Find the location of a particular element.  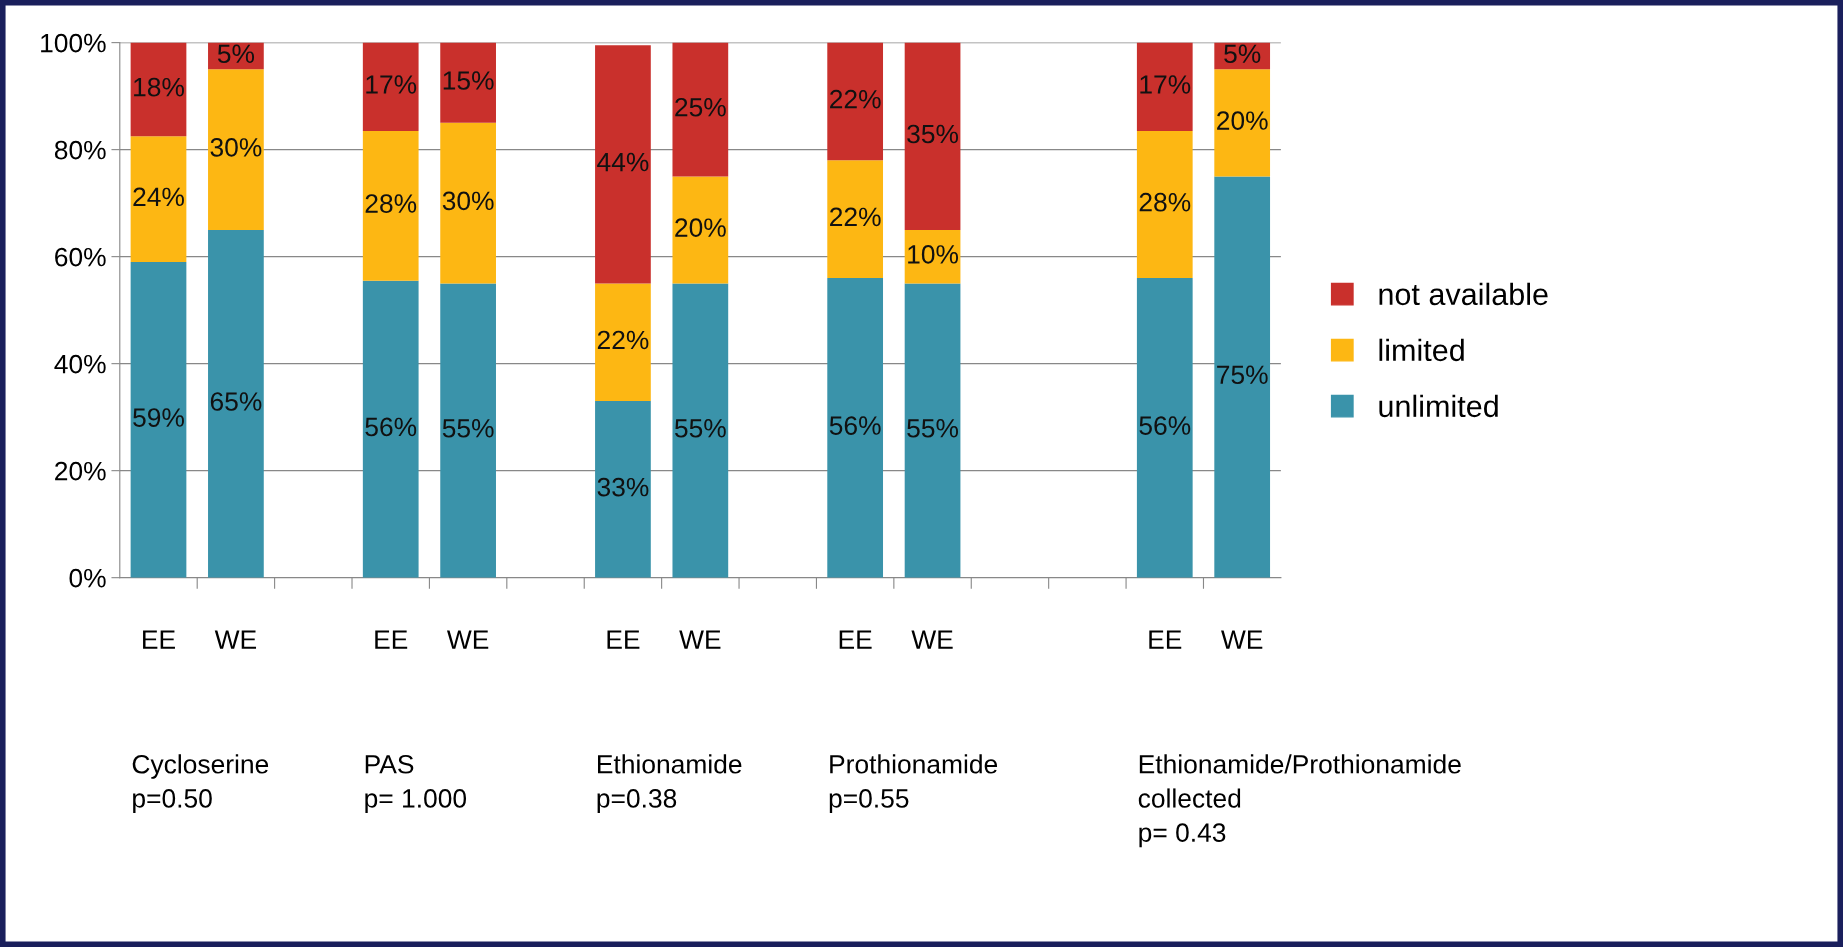

data-label: 44% is located at coordinates (623, 162).